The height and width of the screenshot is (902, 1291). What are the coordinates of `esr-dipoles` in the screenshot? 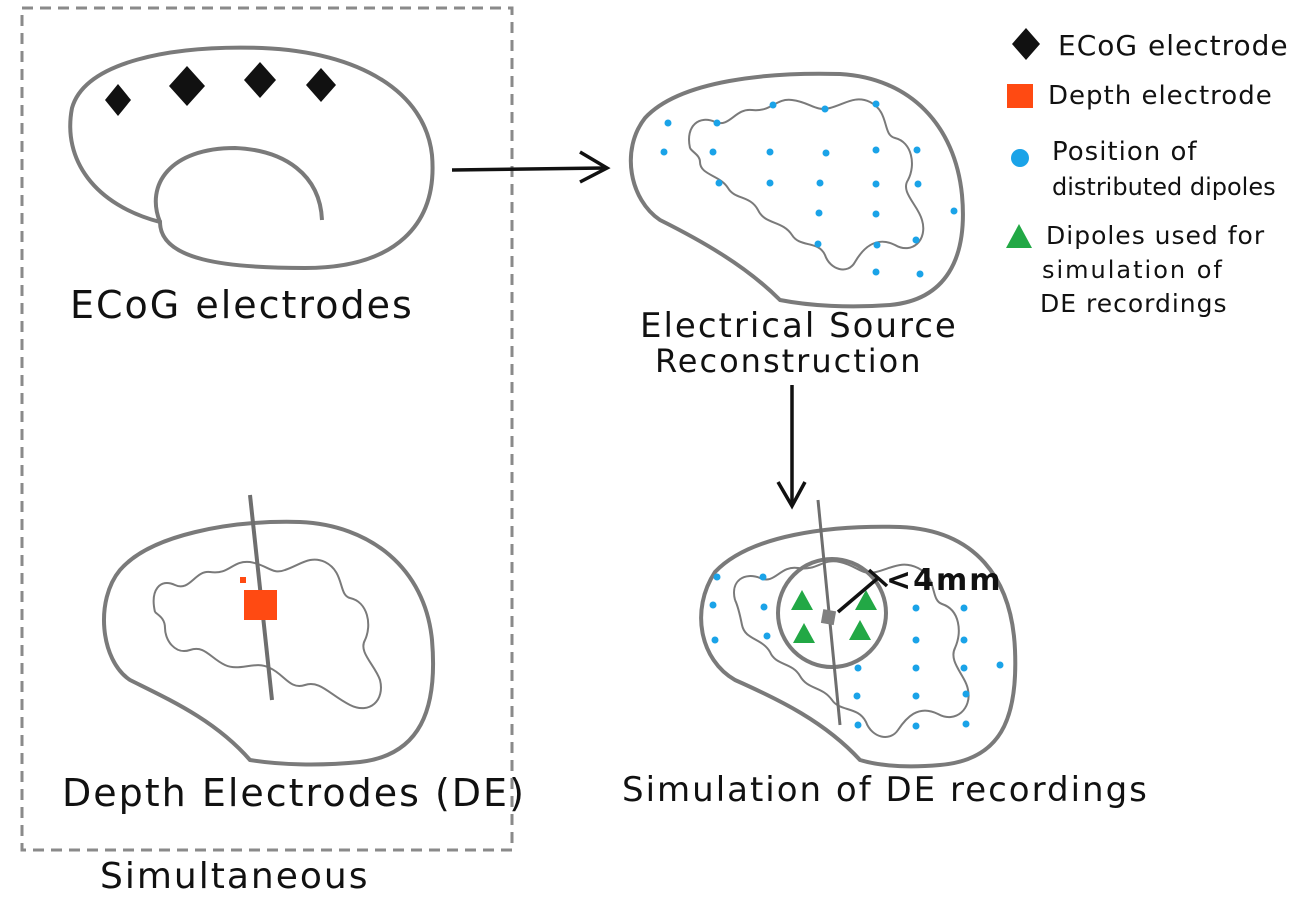 It's located at (809, 189).